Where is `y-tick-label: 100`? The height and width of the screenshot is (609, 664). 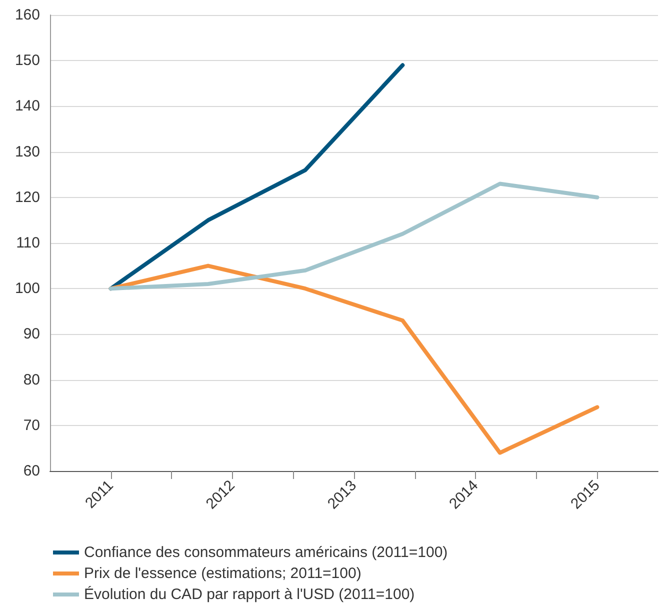
y-tick-label: 100 is located at coordinates (27, 289).